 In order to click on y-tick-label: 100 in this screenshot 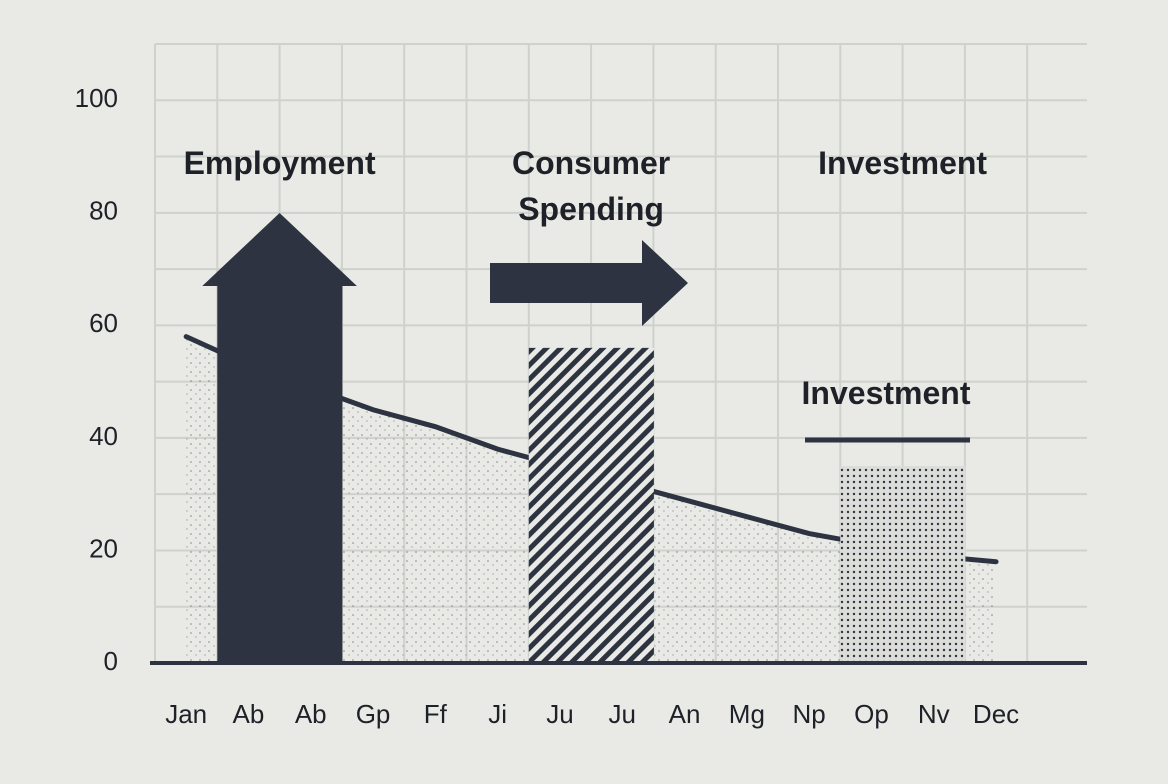, I will do `click(96, 98)`.